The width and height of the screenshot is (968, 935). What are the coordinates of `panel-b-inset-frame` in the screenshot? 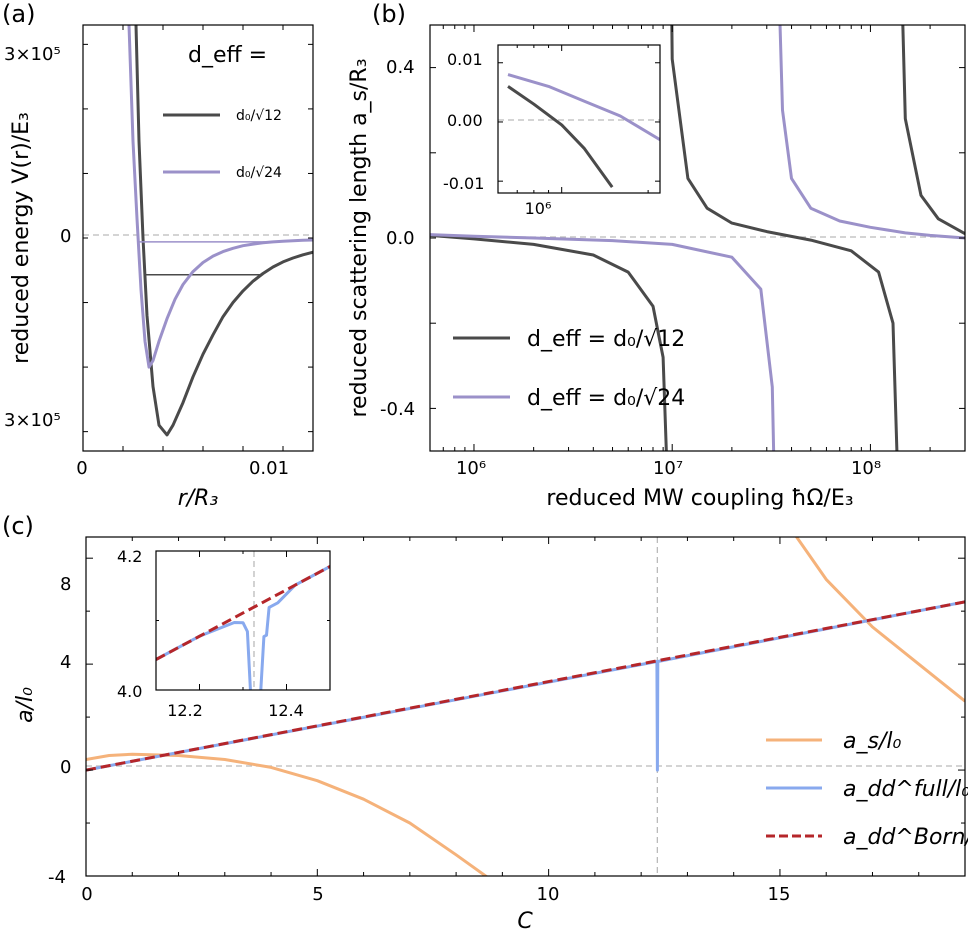 It's located at (579, 119).